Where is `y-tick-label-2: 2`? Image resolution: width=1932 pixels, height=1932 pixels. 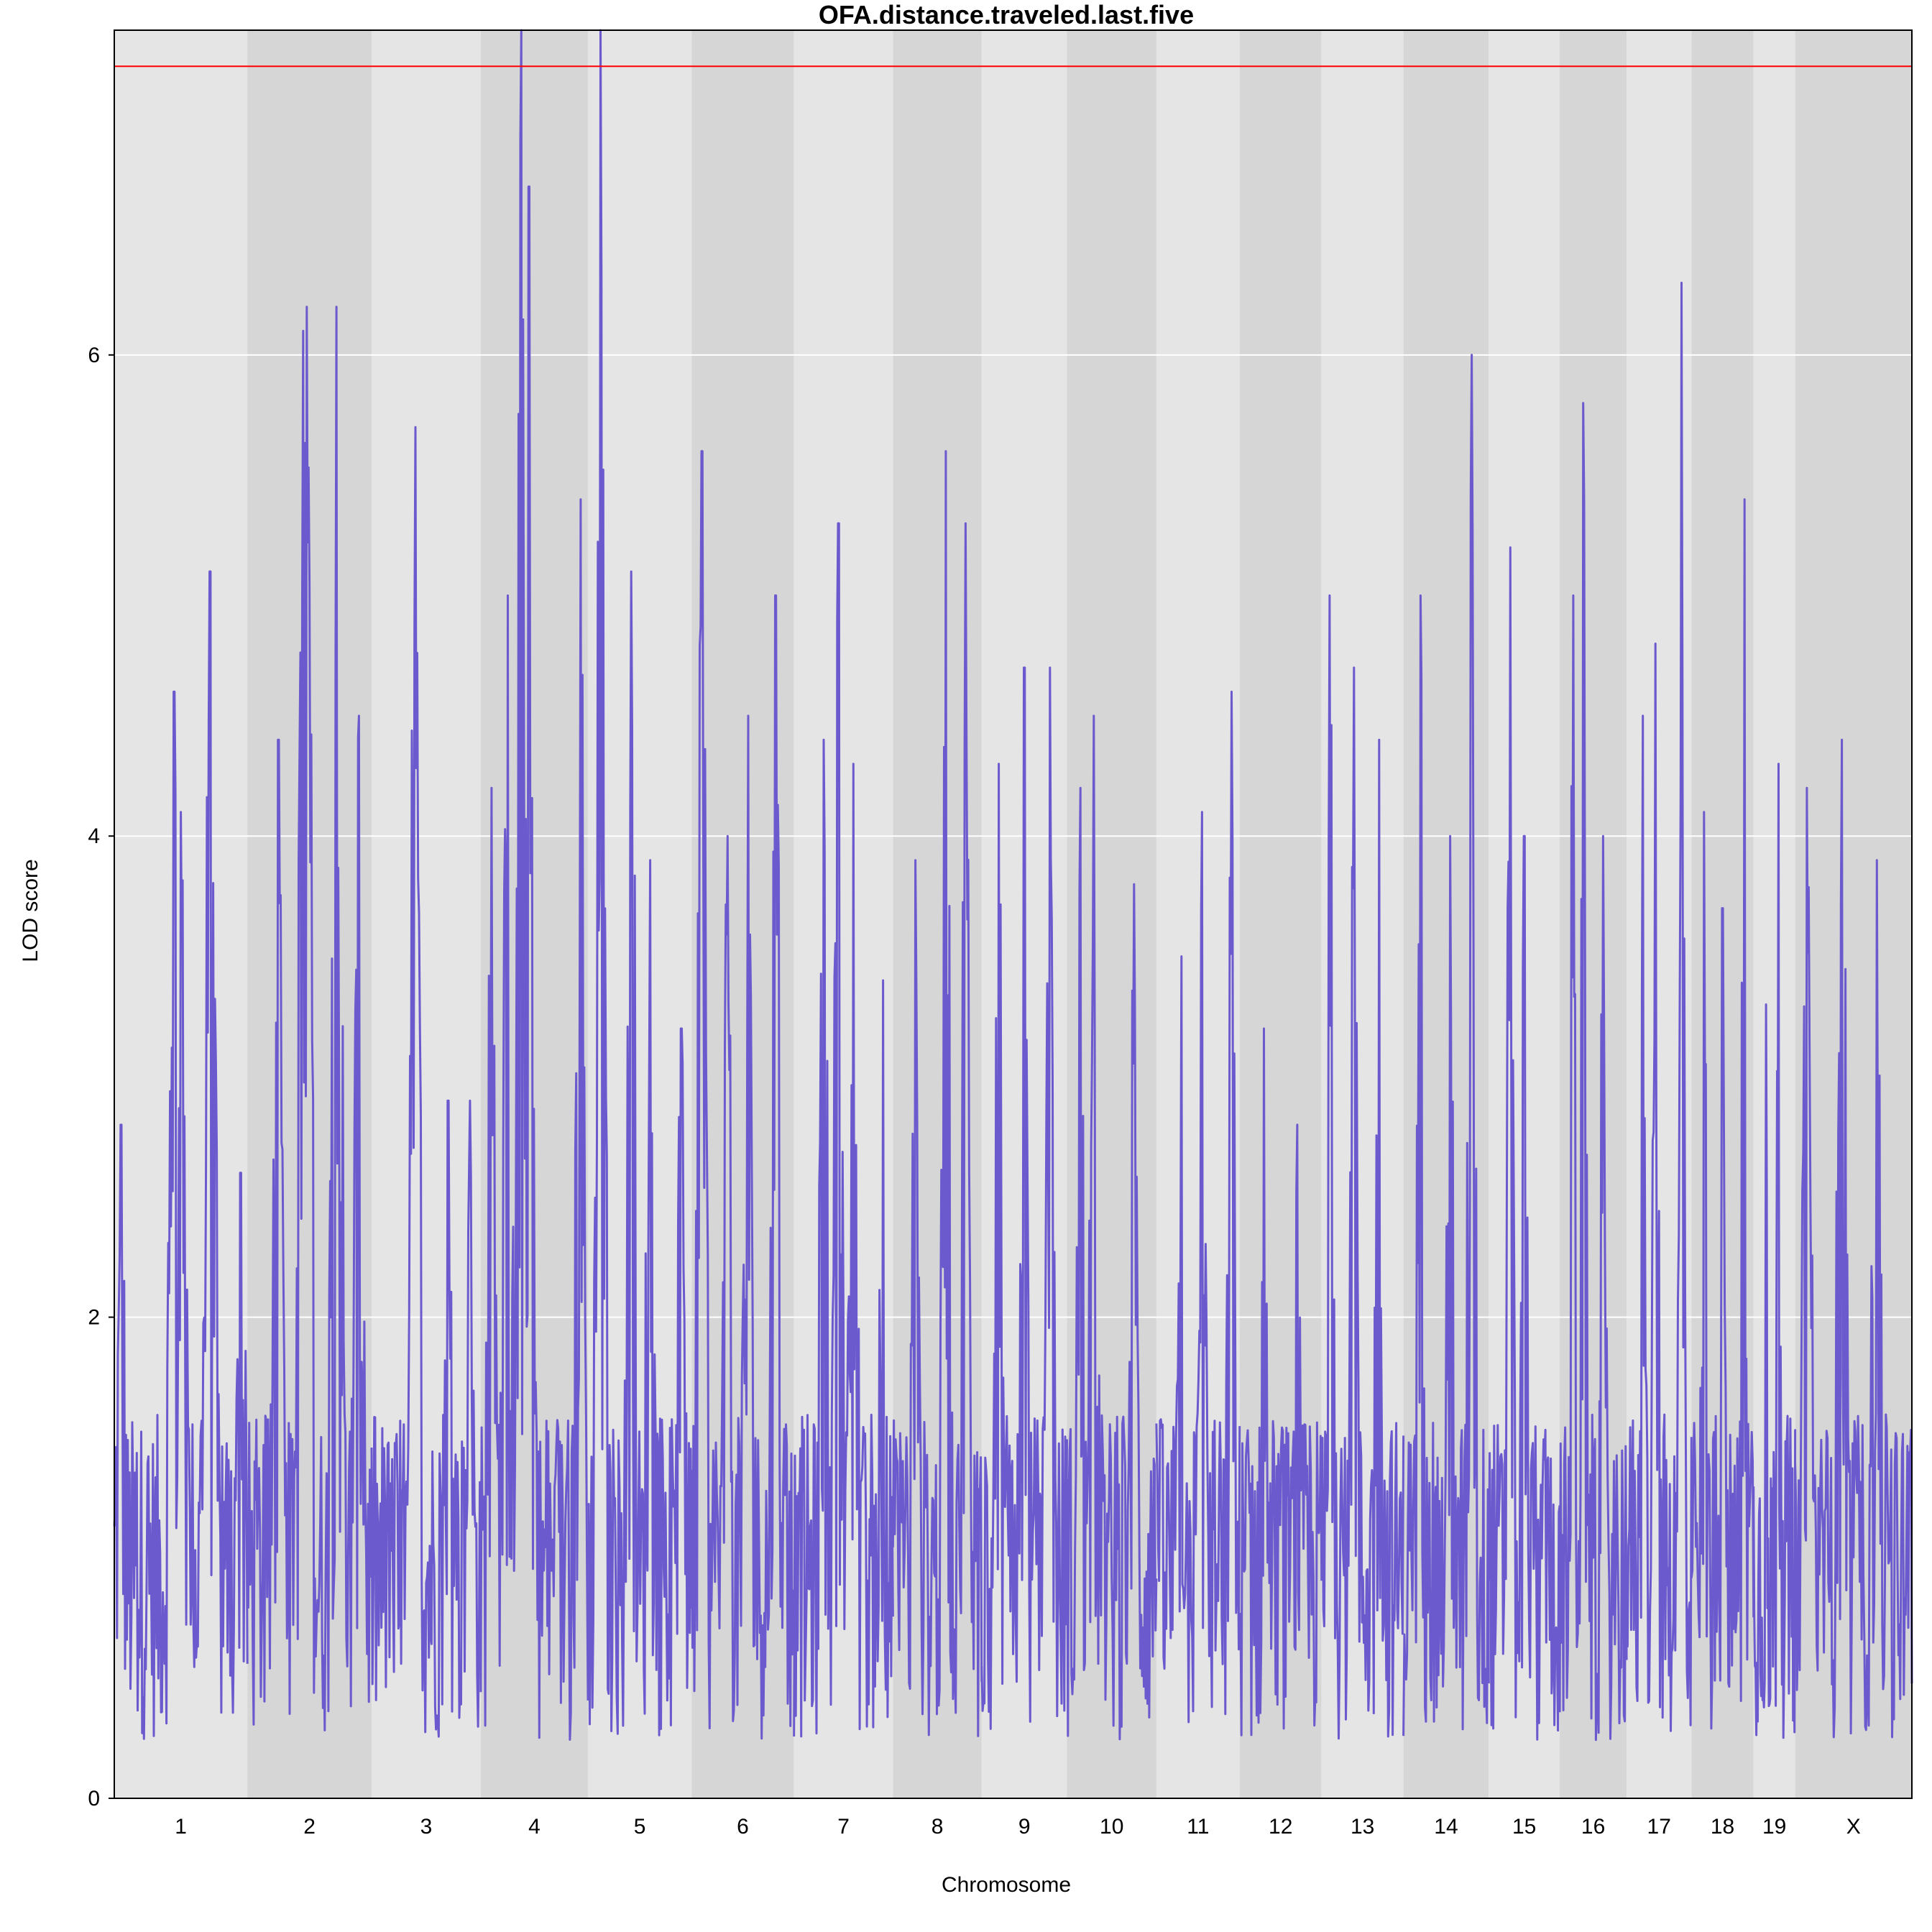
y-tick-label-2: 2 is located at coordinates (94, 1318).